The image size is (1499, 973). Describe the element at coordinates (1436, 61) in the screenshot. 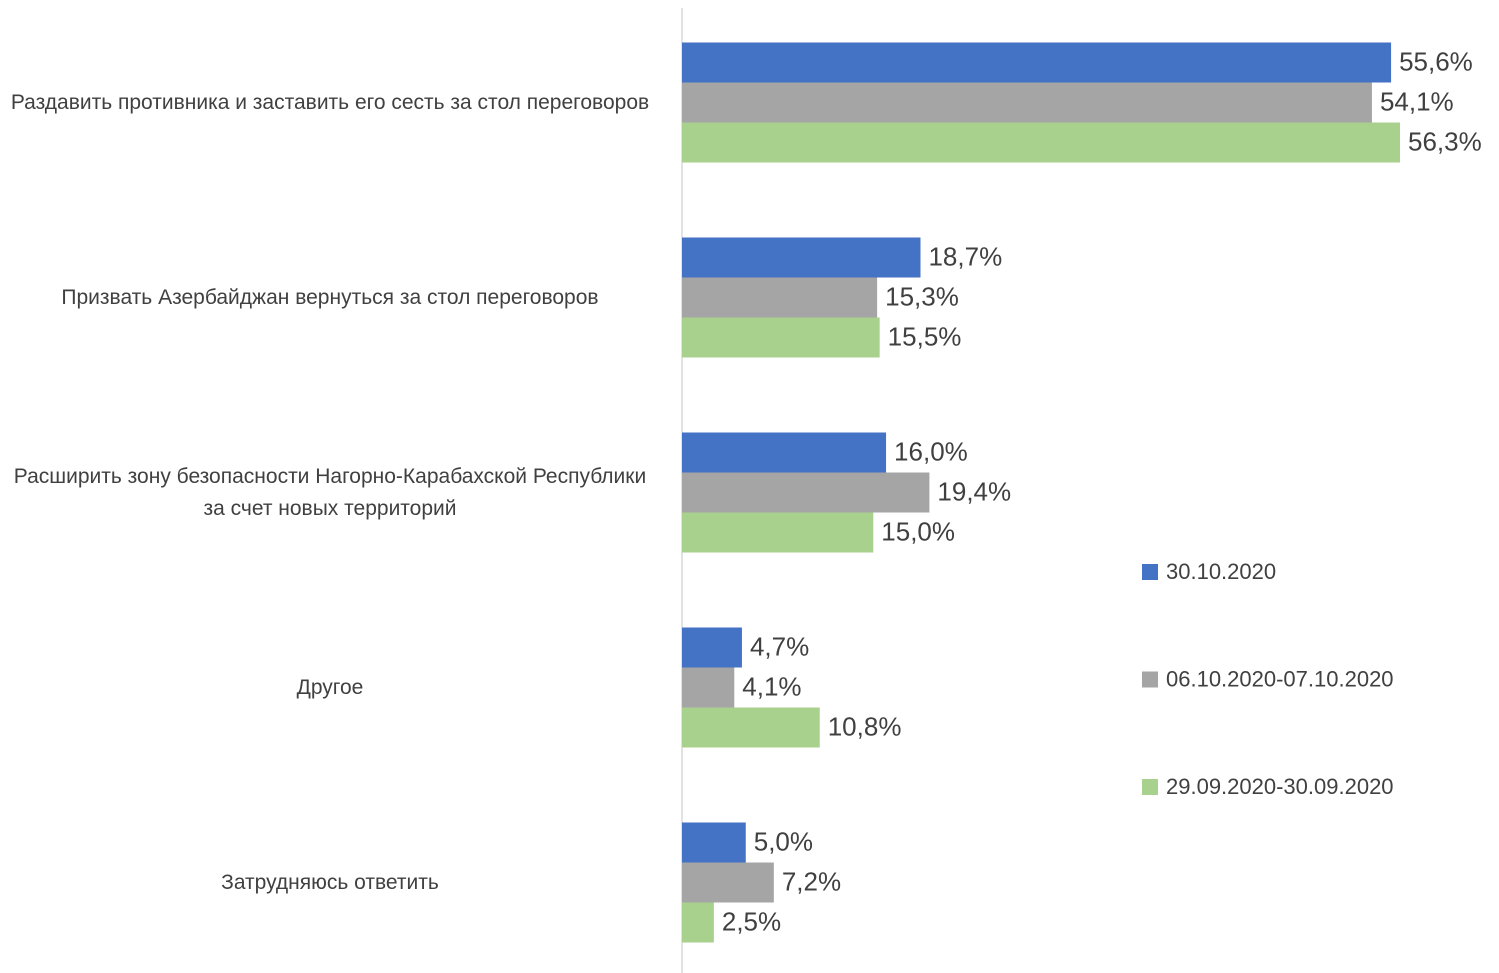

I see `value-label: 55,6%` at that location.